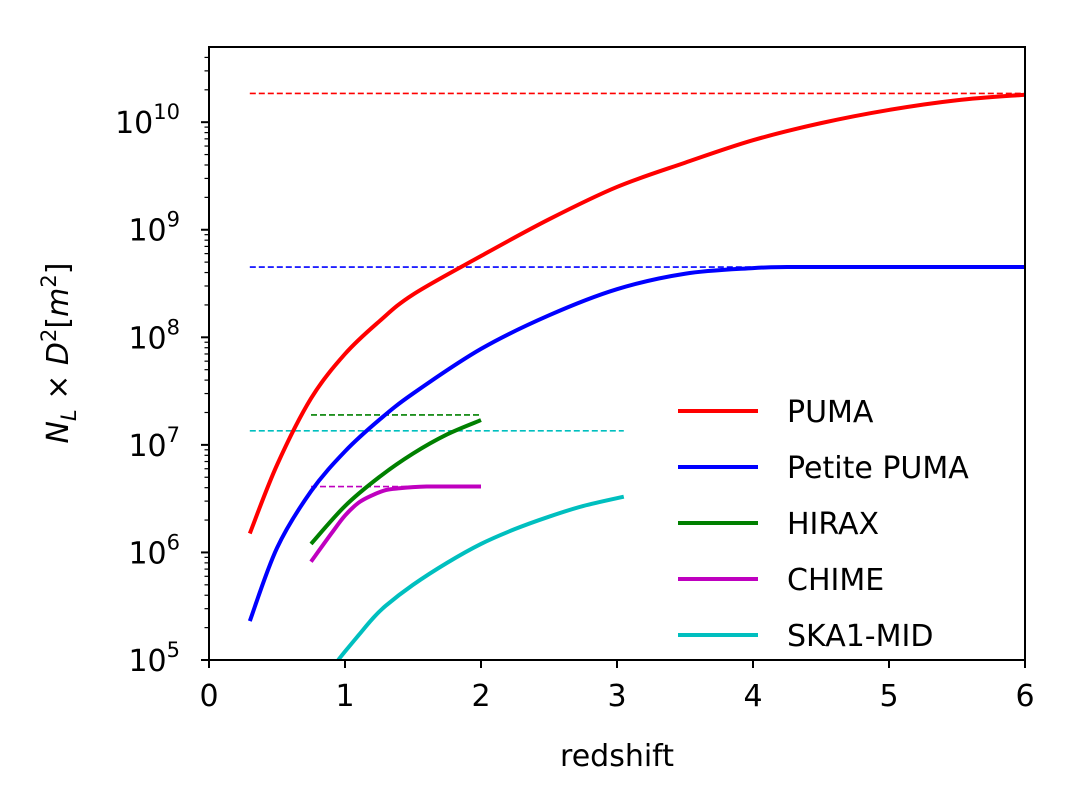  What do you see at coordinates (830, 412) in the screenshot?
I see `legend-label: PUMA` at bounding box center [830, 412].